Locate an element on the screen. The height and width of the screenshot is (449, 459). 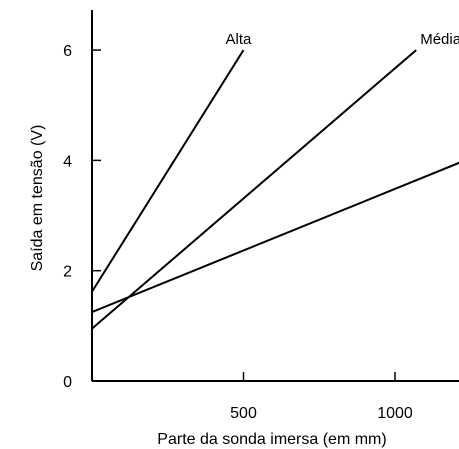
x-ticks: 50010001500 is located at coordinates (321, 397).